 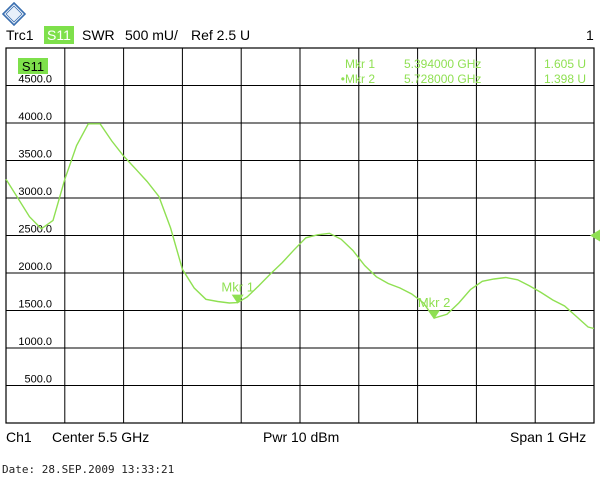 What do you see at coordinates (20, 35) in the screenshot?
I see `trace-name: Trc1` at bounding box center [20, 35].